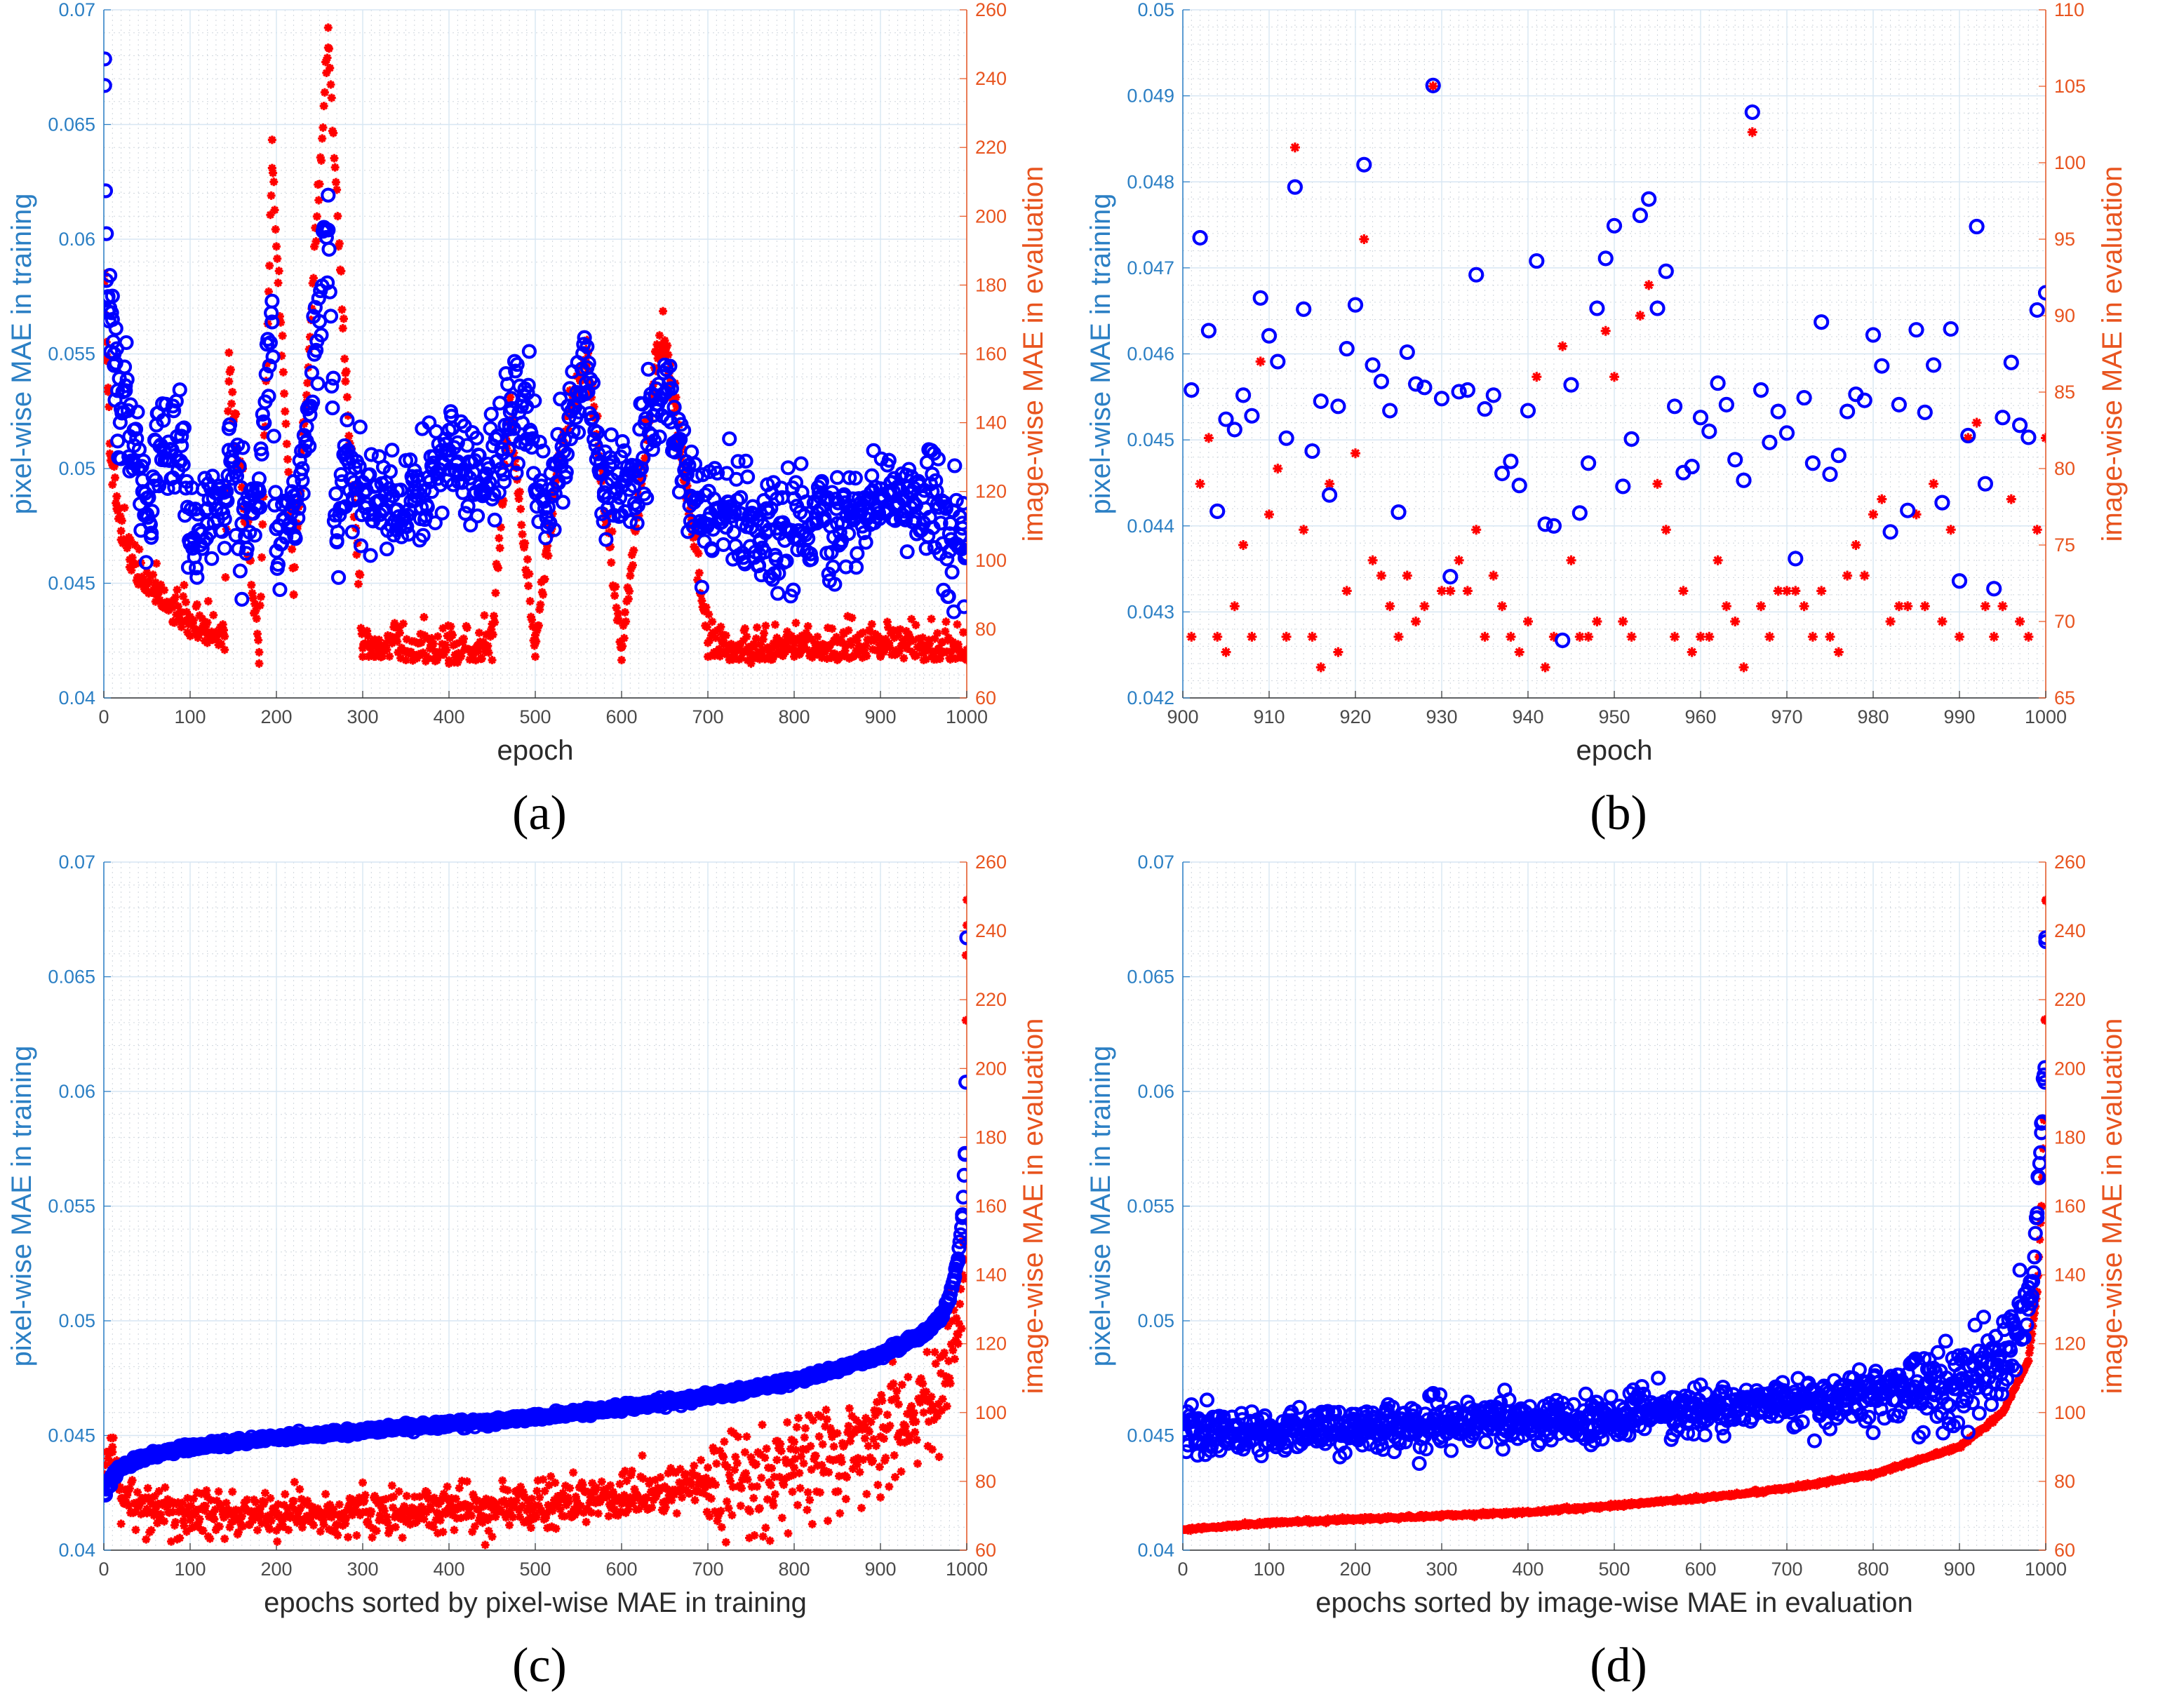  What do you see at coordinates (985, 697) in the screenshot?
I see `y-right-tick-label: 60` at bounding box center [985, 697].